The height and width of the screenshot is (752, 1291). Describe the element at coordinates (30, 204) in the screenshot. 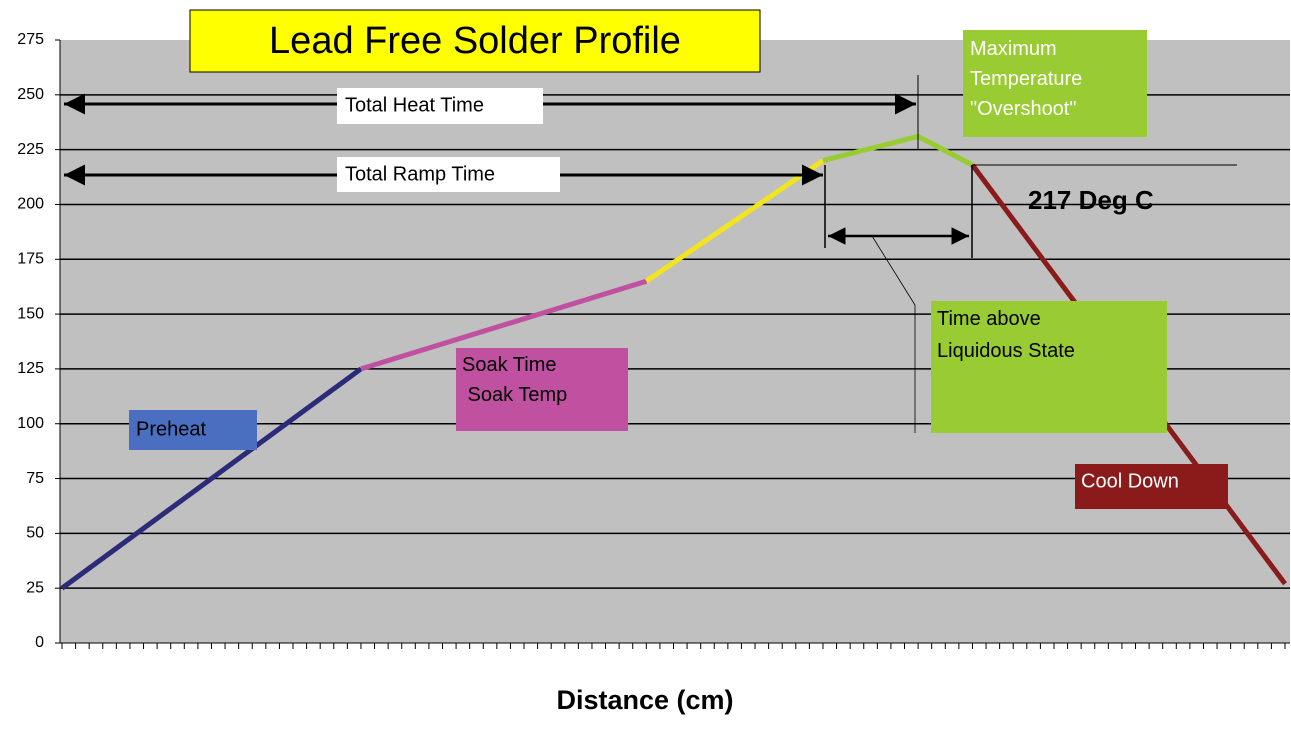

I see `y-tick-label: 200` at that location.